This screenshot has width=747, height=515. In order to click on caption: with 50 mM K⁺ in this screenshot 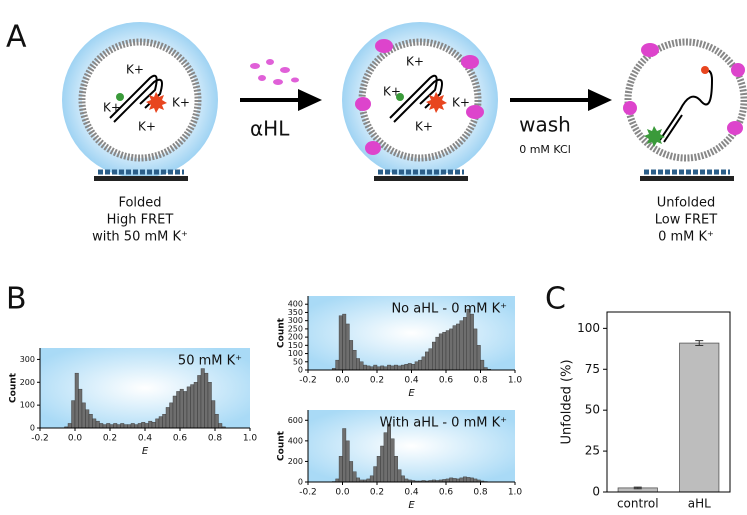, I will do `click(140, 237)`.